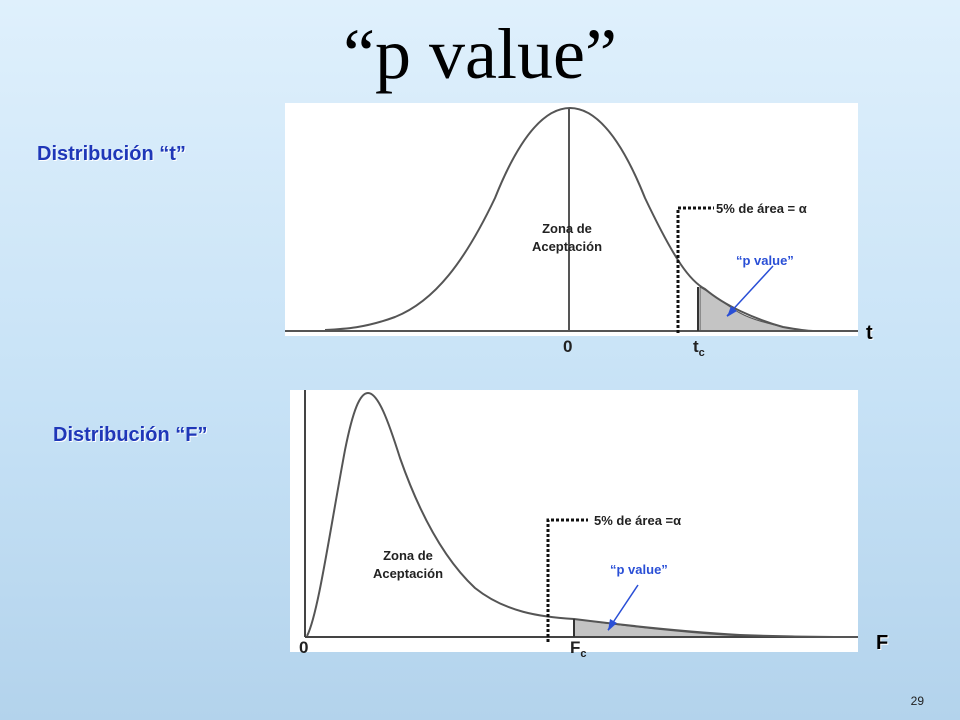  Describe the element at coordinates (696, 346) in the screenshot. I see `t-critical-main: t` at that location.